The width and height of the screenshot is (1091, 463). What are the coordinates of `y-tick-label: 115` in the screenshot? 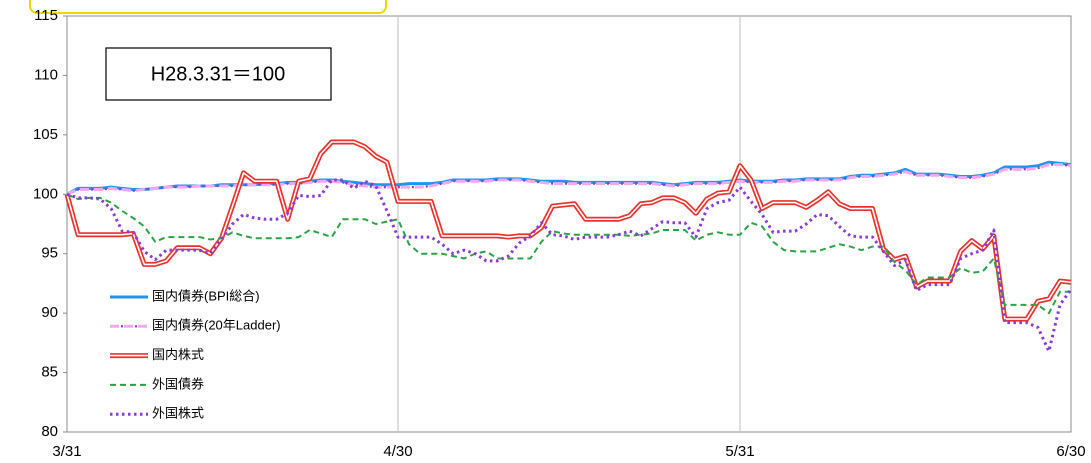 It's located at (46, 15).